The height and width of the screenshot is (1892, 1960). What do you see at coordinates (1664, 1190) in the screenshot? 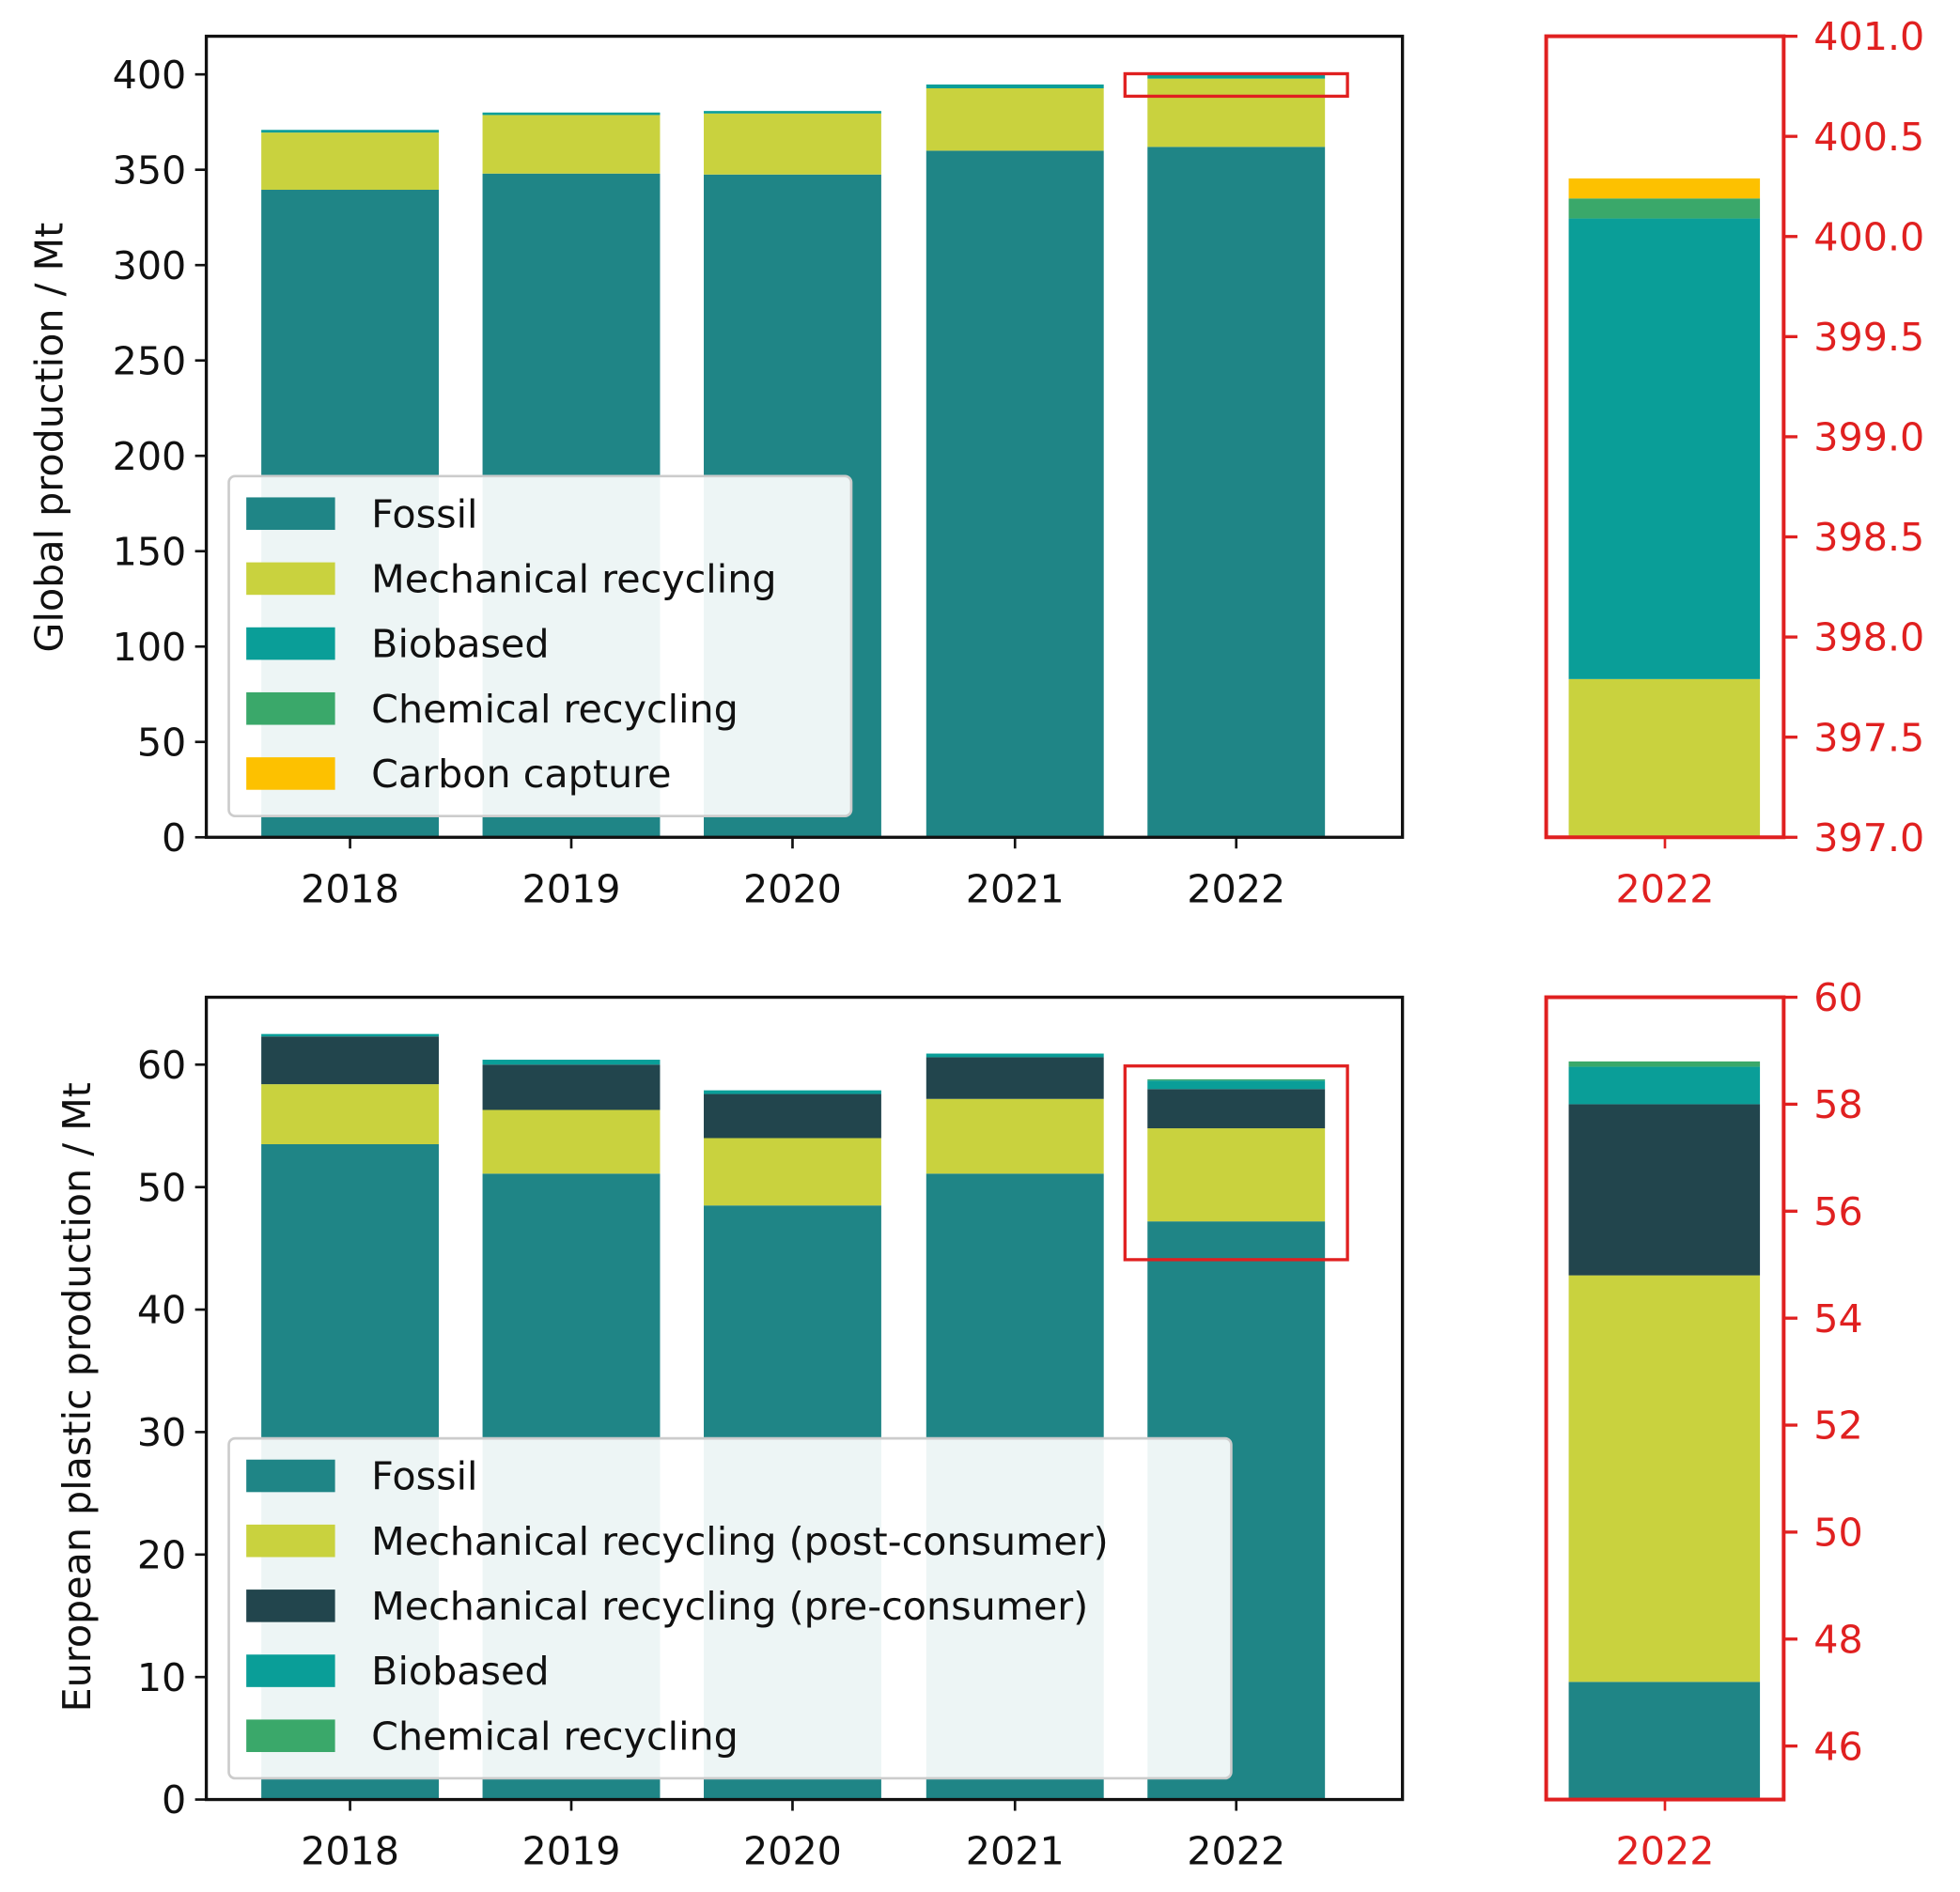
I see `inset-bar-segment-mech_pre` at bounding box center [1664, 1190].